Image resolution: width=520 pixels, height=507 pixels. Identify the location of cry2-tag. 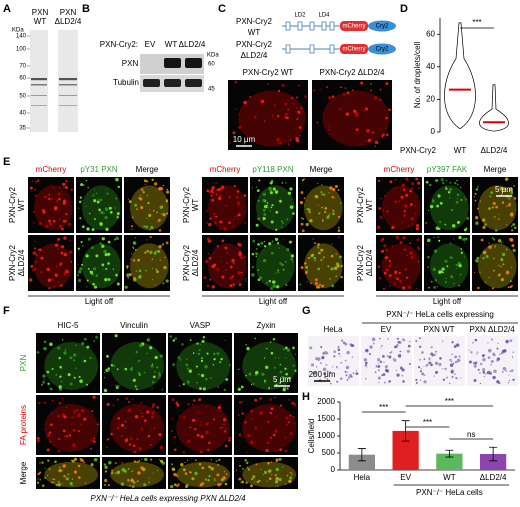
(382, 49).